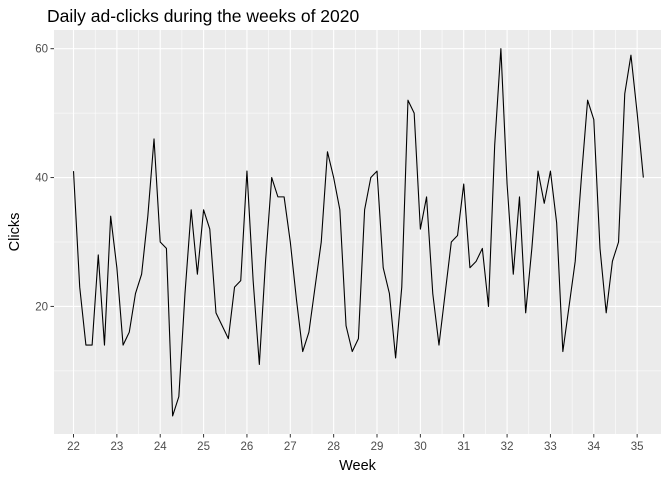 The width and height of the screenshot is (672, 480). I want to click on chart-title: Daily ad-clicks during the weeks of 2020, so click(203, 16).